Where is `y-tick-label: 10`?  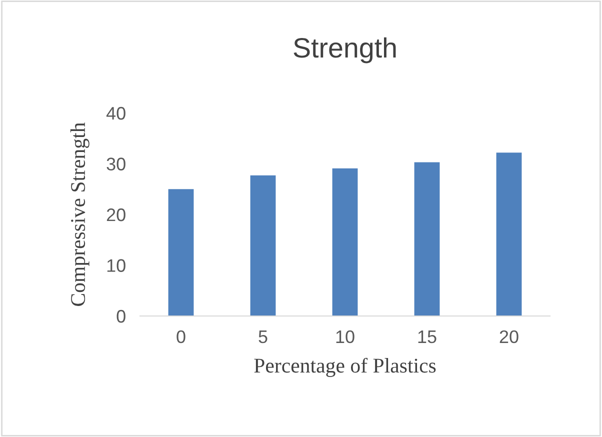 y-tick-label: 10 is located at coordinates (116, 265).